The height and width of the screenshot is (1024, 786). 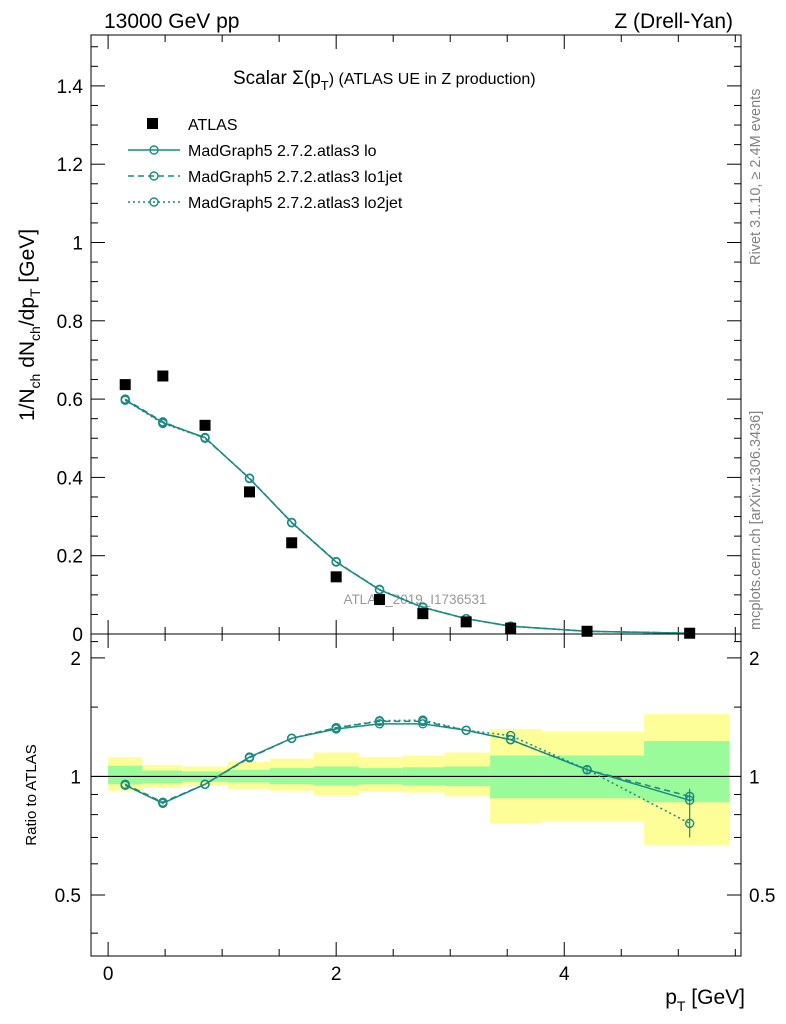 I want to click on ratio-series, so click(x=407, y=776).